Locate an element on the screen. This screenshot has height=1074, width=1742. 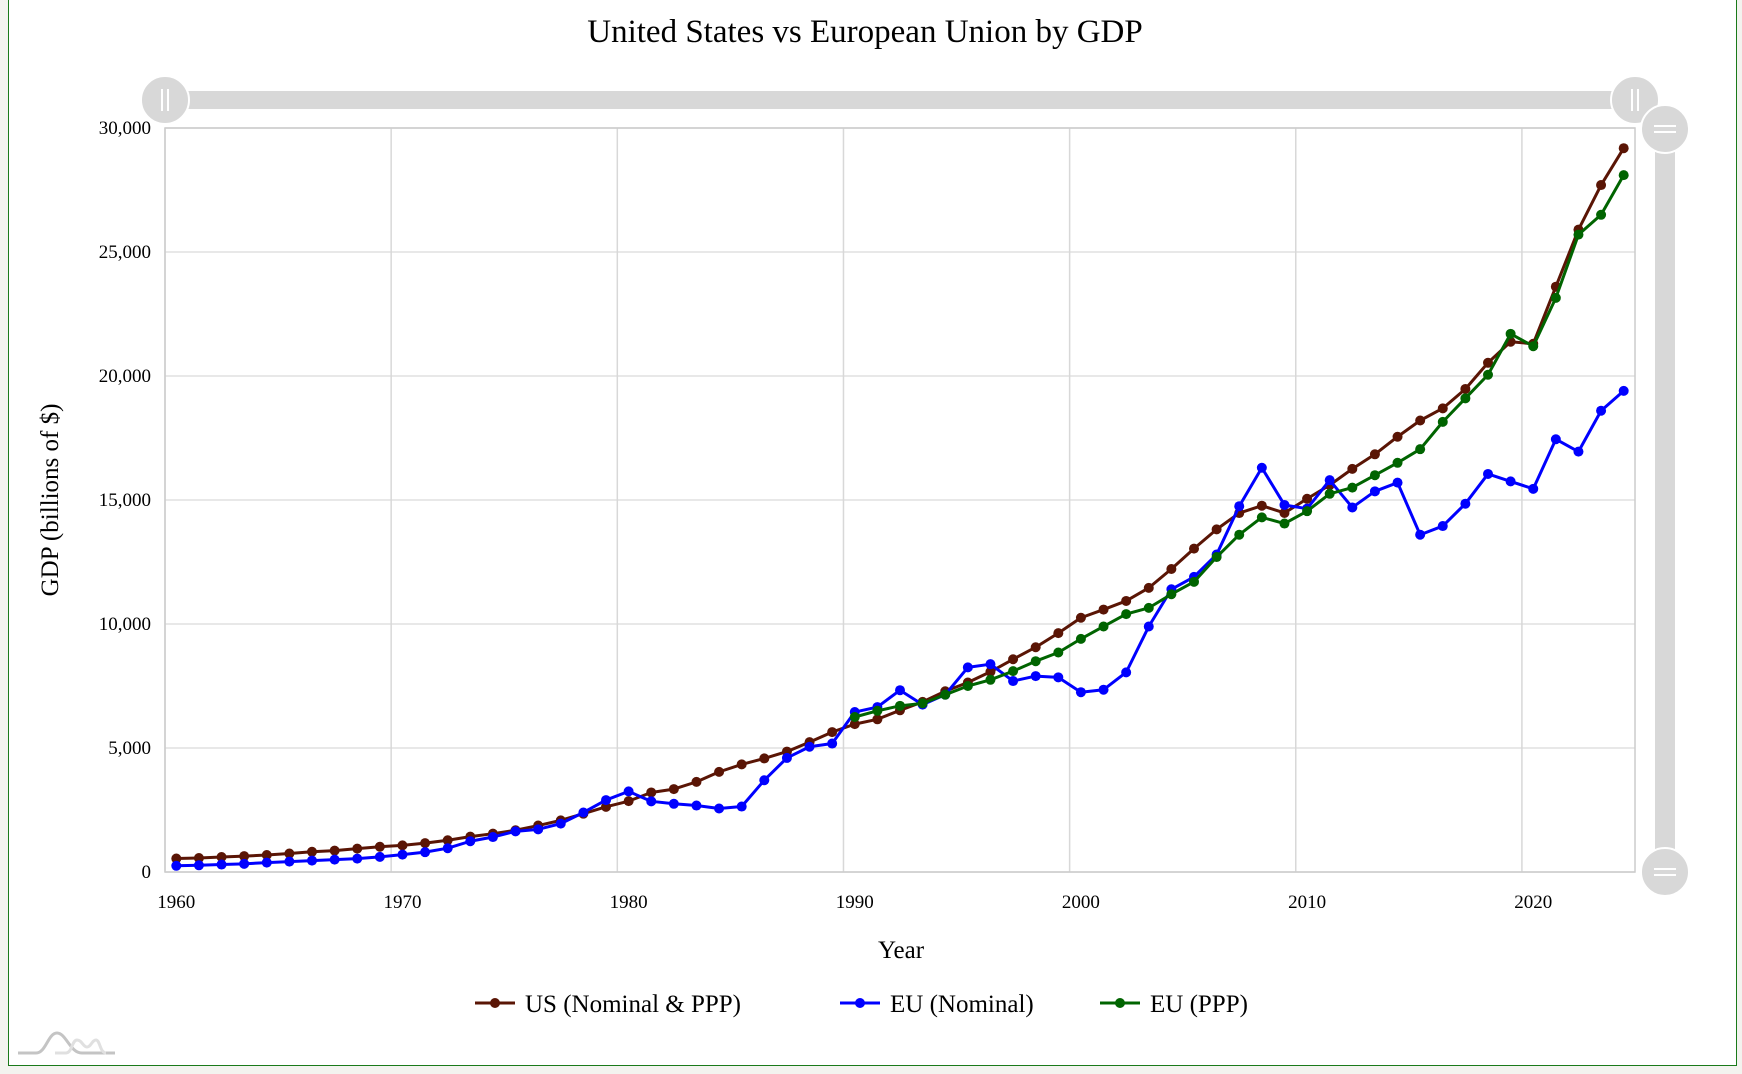
x-slider-track is located at coordinates (900, 100).